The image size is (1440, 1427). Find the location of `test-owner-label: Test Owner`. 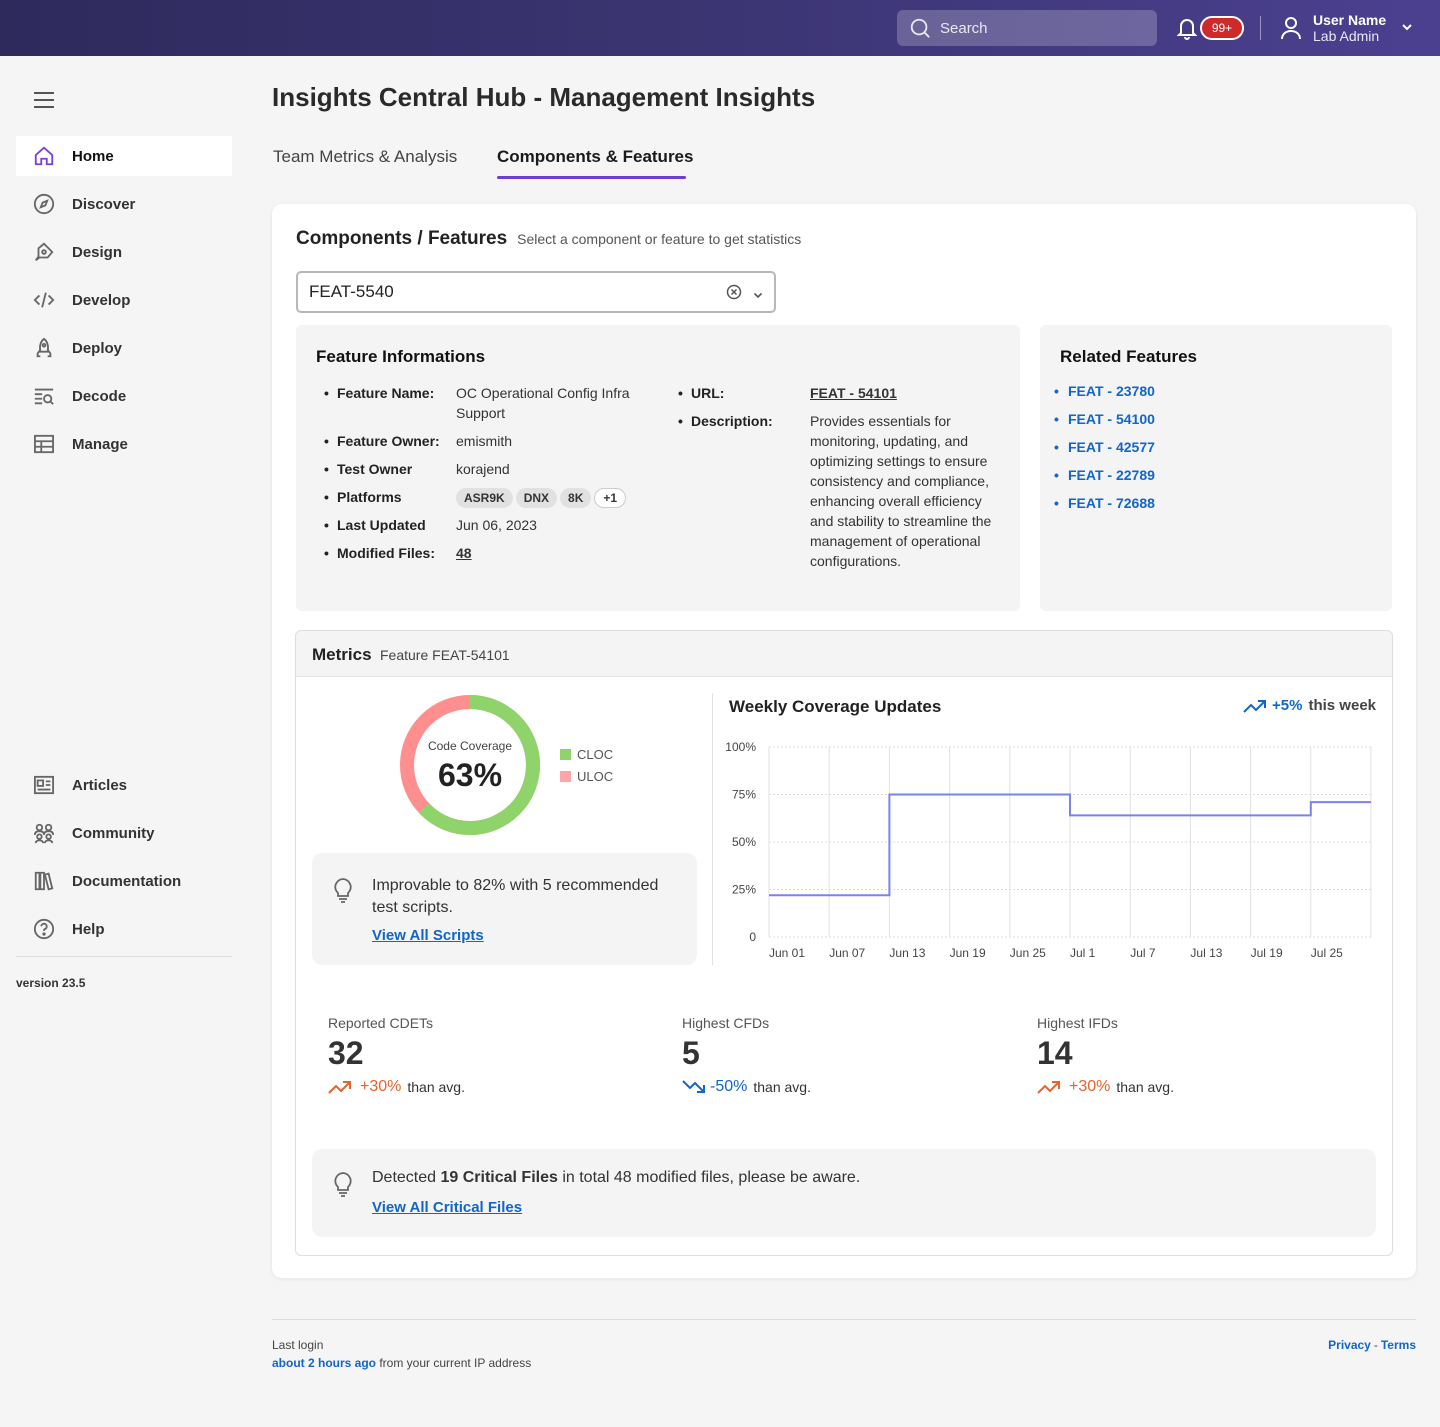

test-owner-label: Test Owner is located at coordinates (368, 469).